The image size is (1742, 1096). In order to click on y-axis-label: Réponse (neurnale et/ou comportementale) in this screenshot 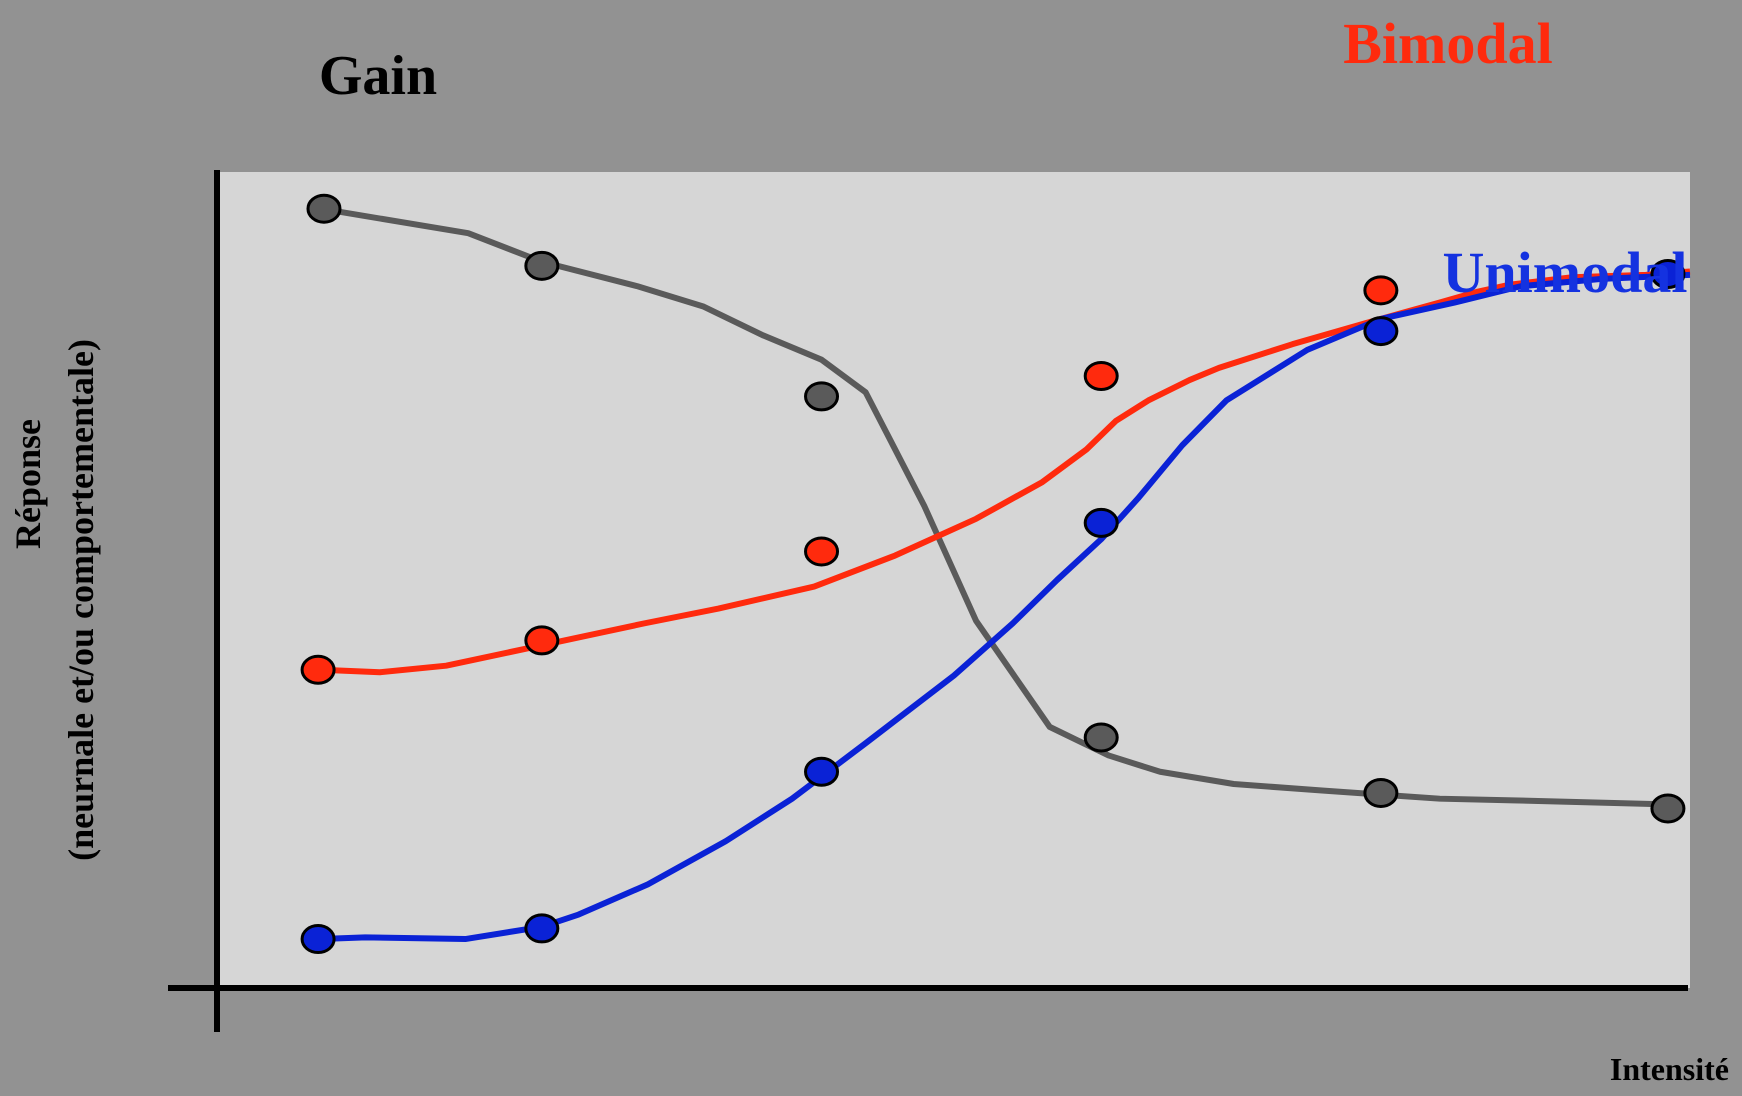, I will do `click(54, 600)`.